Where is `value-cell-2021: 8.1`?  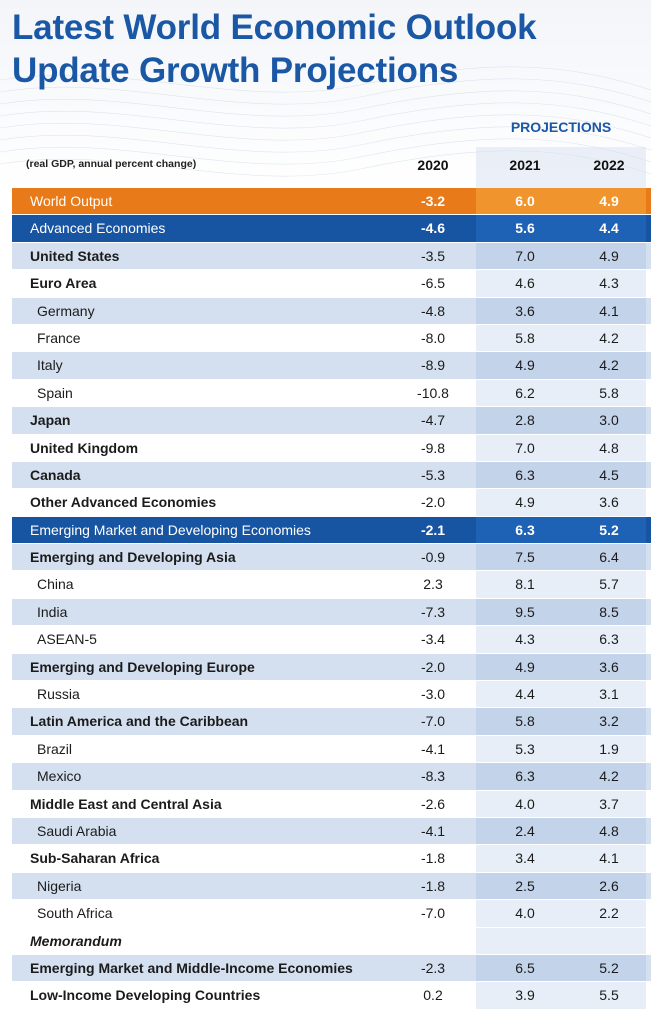 value-cell-2021: 8.1 is located at coordinates (525, 584).